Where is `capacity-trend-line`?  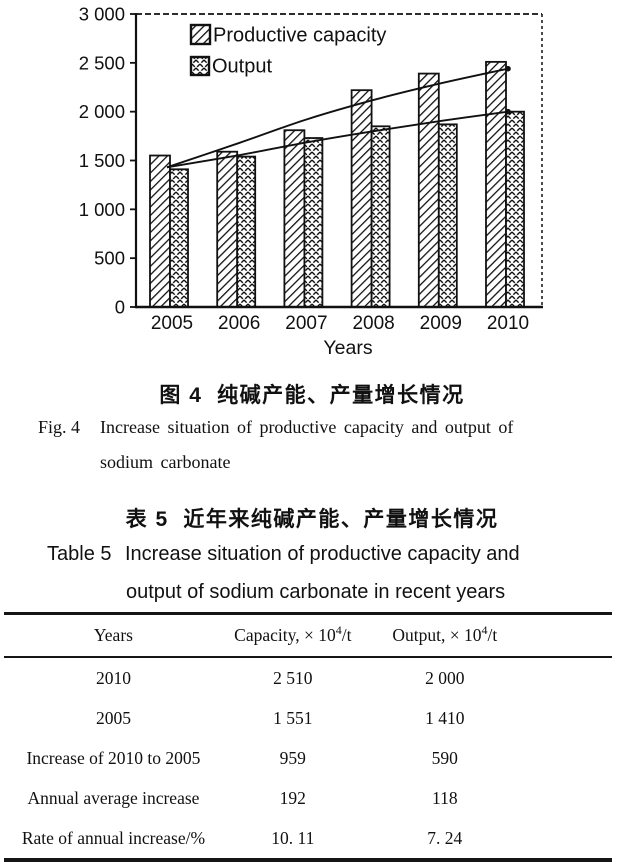 capacity-trend-line is located at coordinates (337, 118).